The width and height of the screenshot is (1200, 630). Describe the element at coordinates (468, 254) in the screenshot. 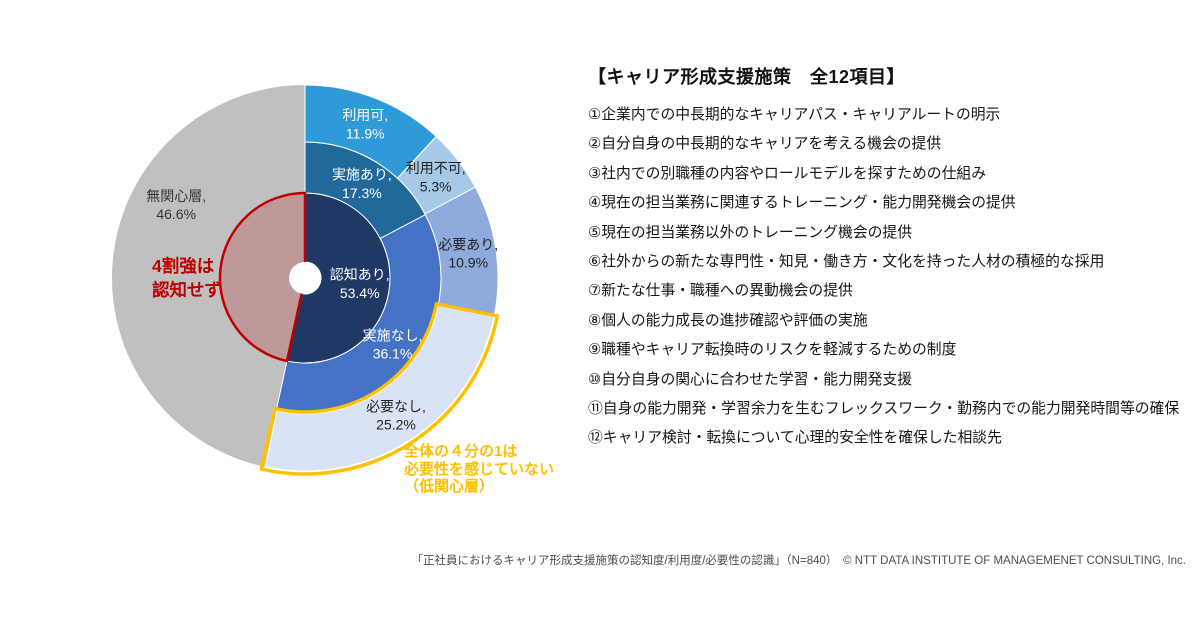

I see `segment-label-必要あり: 必要あり, 10.9%` at that location.